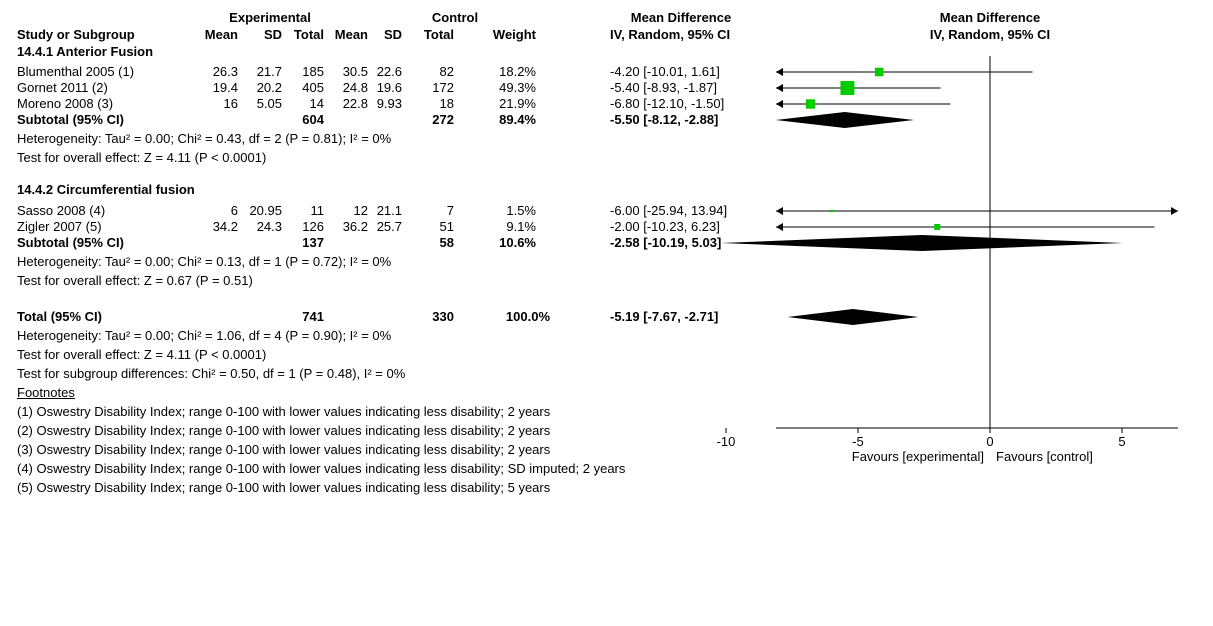  What do you see at coordinates (355, 226) in the screenshot?
I see `mean-c: 36.2` at bounding box center [355, 226].